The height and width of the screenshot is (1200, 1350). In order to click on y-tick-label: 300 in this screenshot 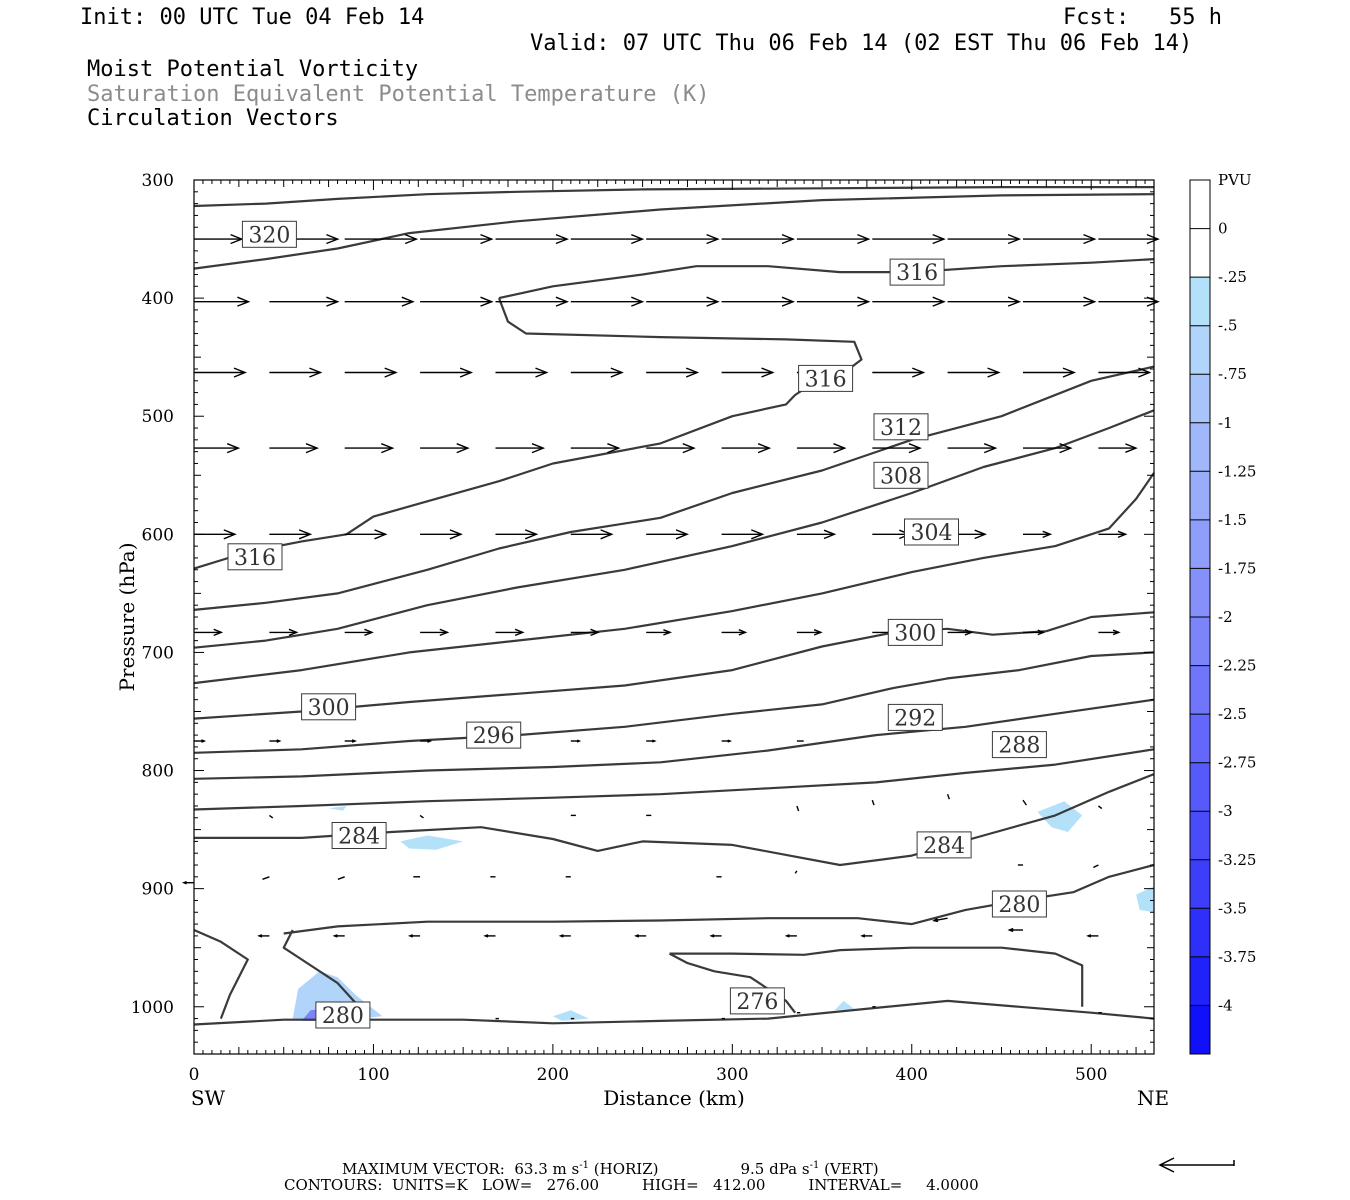, I will do `click(158, 181)`.